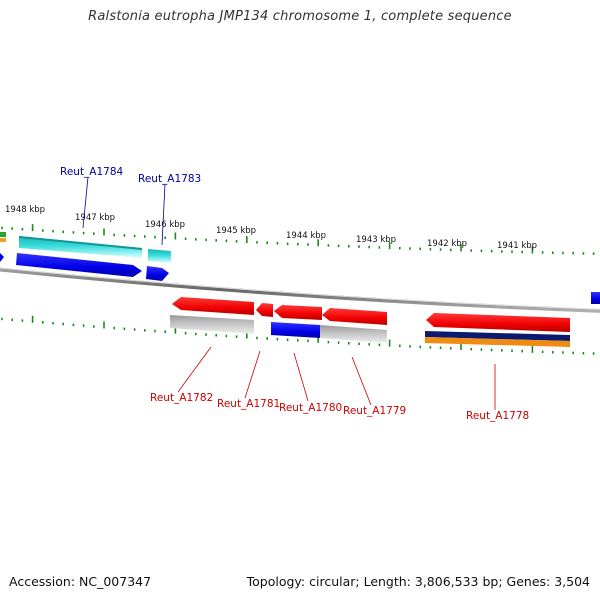 This screenshot has height=600, width=600. I want to click on scale-ticks-outer, so click(298, 239).